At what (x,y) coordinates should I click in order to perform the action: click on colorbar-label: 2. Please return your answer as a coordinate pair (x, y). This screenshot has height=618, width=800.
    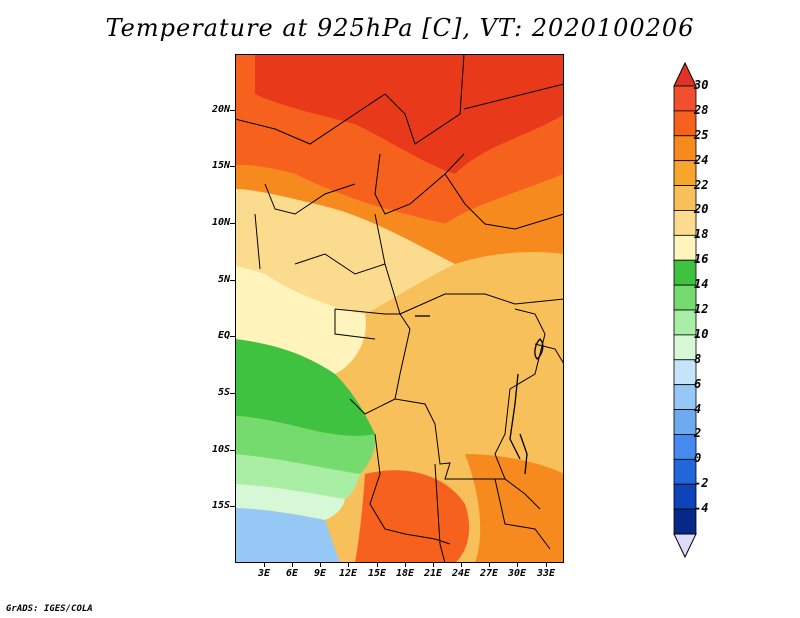
    Looking at the image, I should click on (698, 433).